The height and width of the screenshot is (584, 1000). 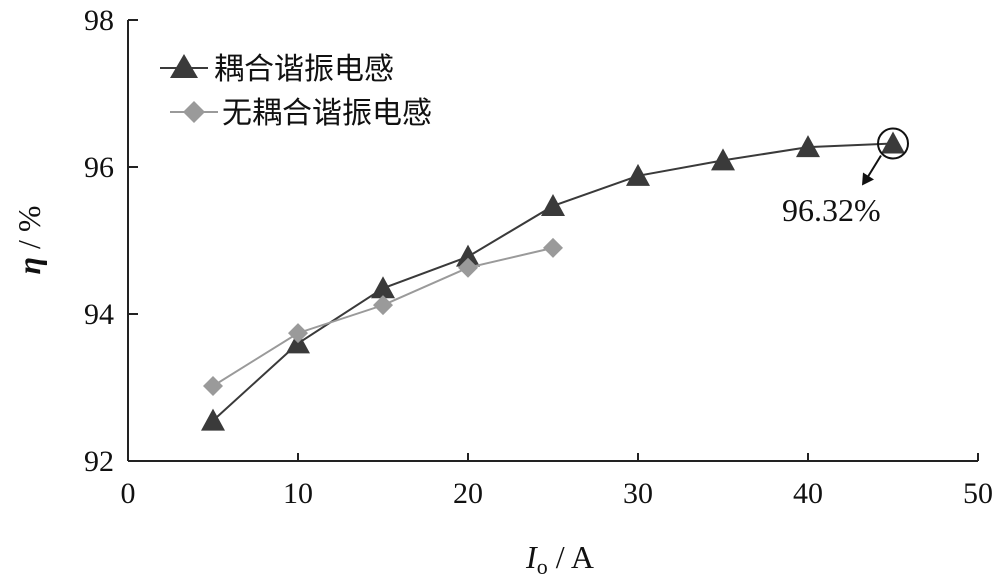 What do you see at coordinates (468, 493) in the screenshot?
I see `x-tick-label: 20` at bounding box center [468, 493].